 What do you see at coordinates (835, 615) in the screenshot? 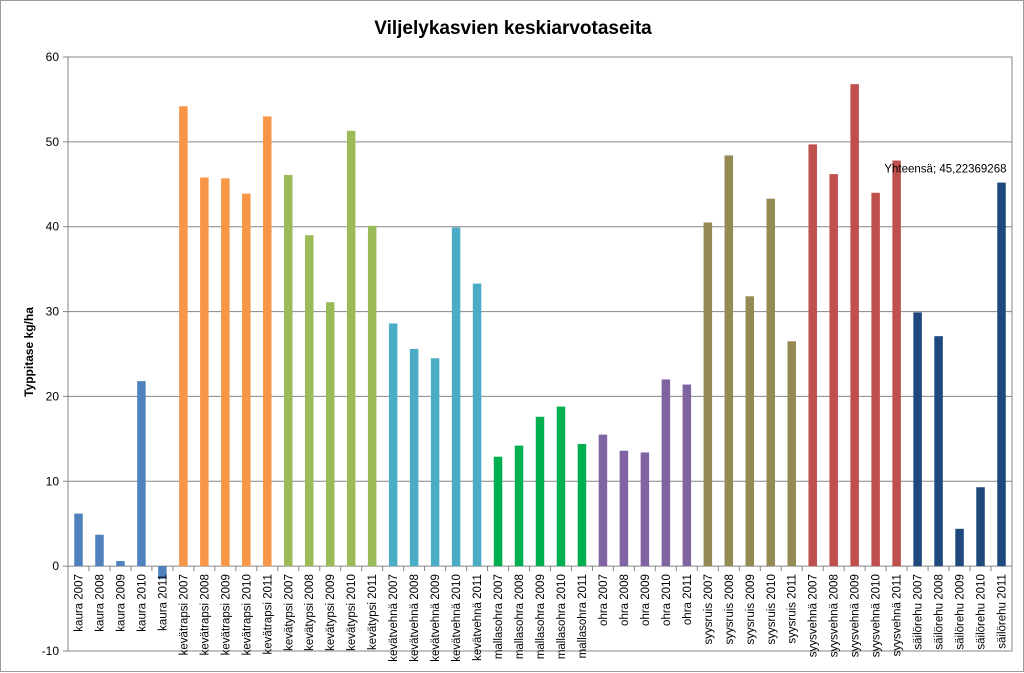
I see `x-tick-label: syysvehnä 2008` at bounding box center [835, 615].